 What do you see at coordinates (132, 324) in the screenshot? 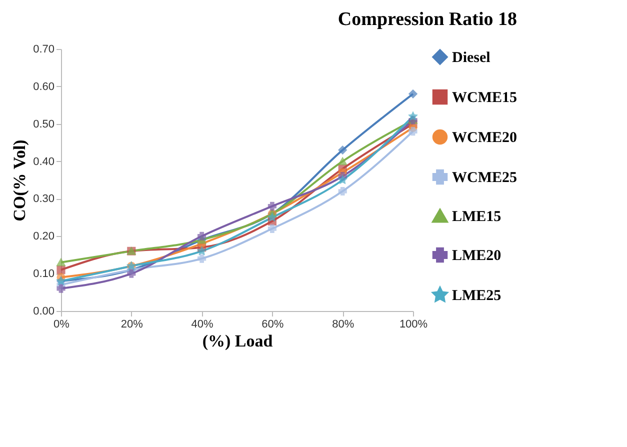
I see `x-tick-label: 20%` at bounding box center [132, 324].